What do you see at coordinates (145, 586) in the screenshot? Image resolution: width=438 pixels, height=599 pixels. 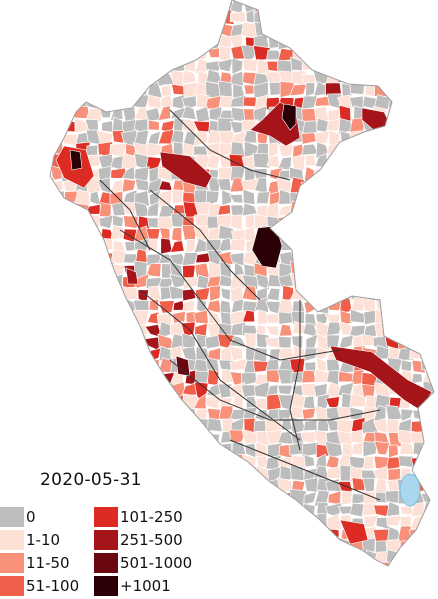 I see `legend-label: +1001` at bounding box center [145, 586].